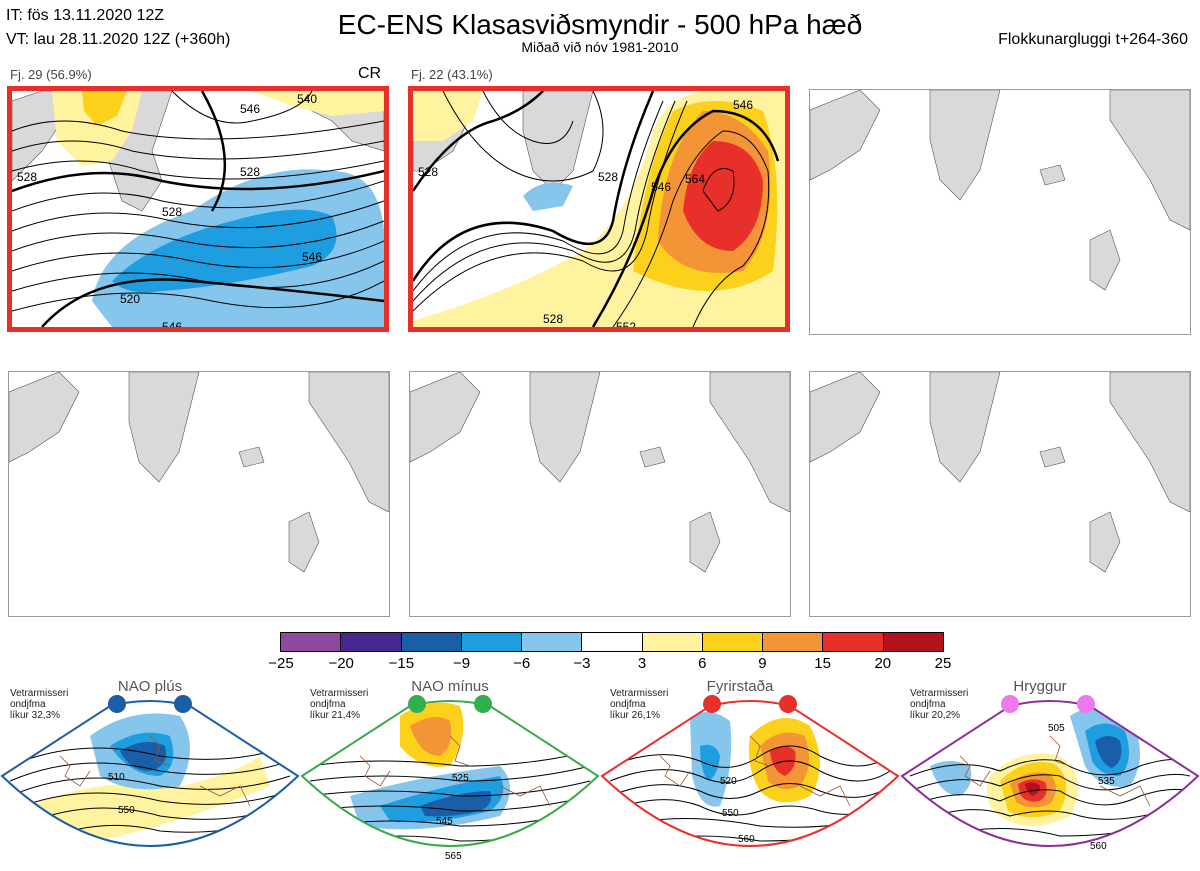 The height and width of the screenshot is (871, 1200). What do you see at coordinates (461, 663) in the screenshot?
I see `colorbar-tick-label: −9` at bounding box center [461, 663].